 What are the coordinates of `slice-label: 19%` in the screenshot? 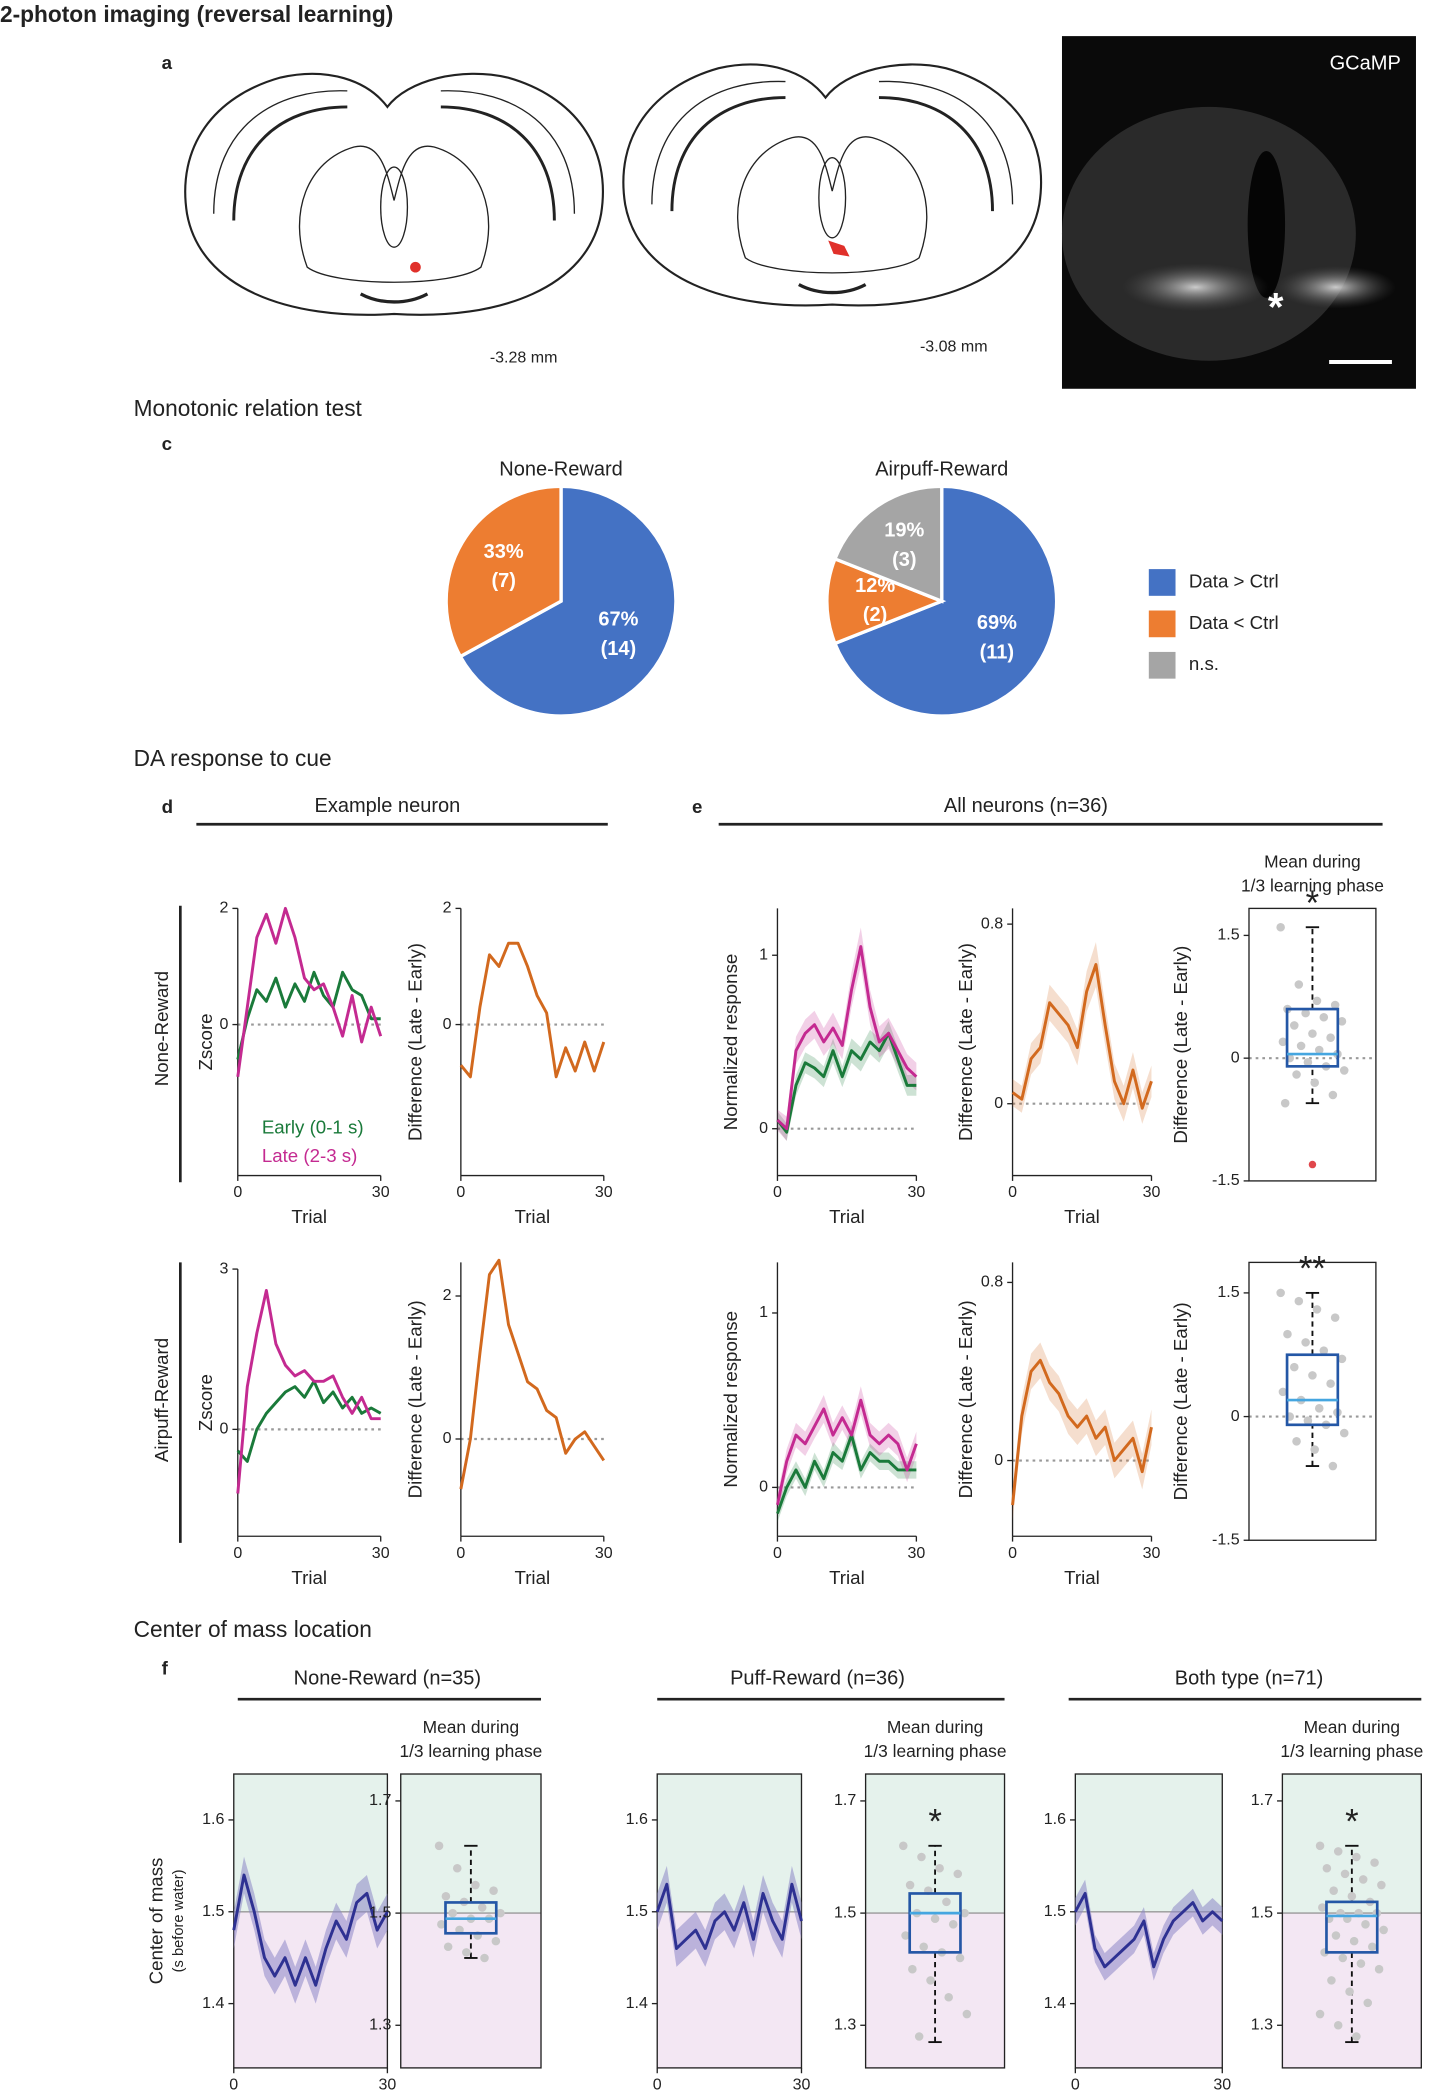 It's located at (904, 531).